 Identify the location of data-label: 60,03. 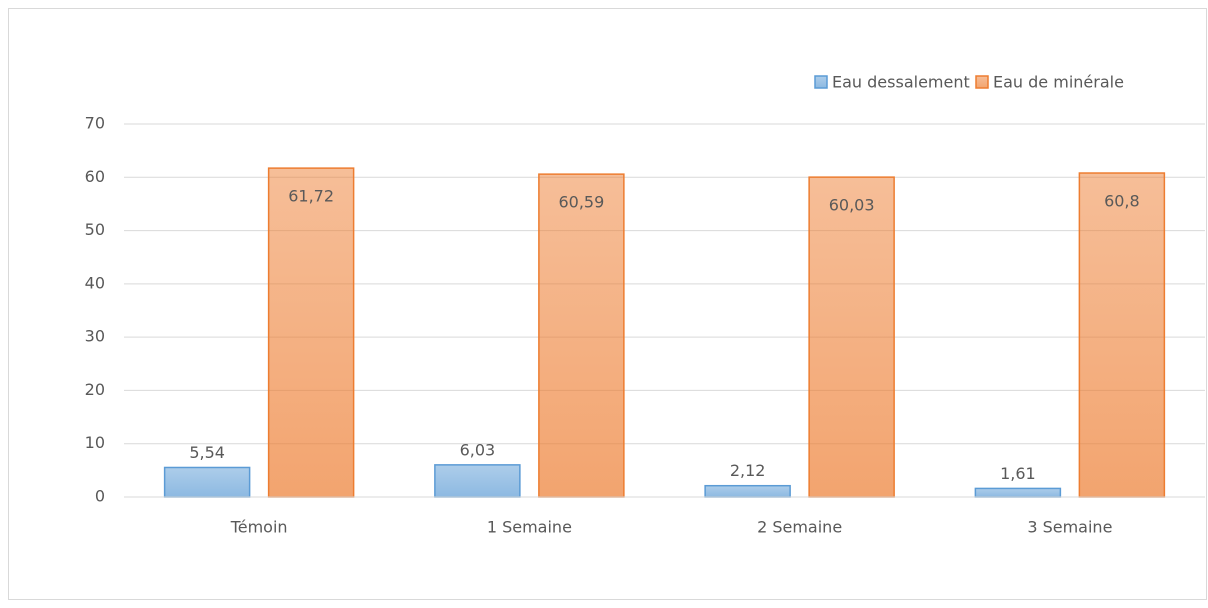
(852, 205).